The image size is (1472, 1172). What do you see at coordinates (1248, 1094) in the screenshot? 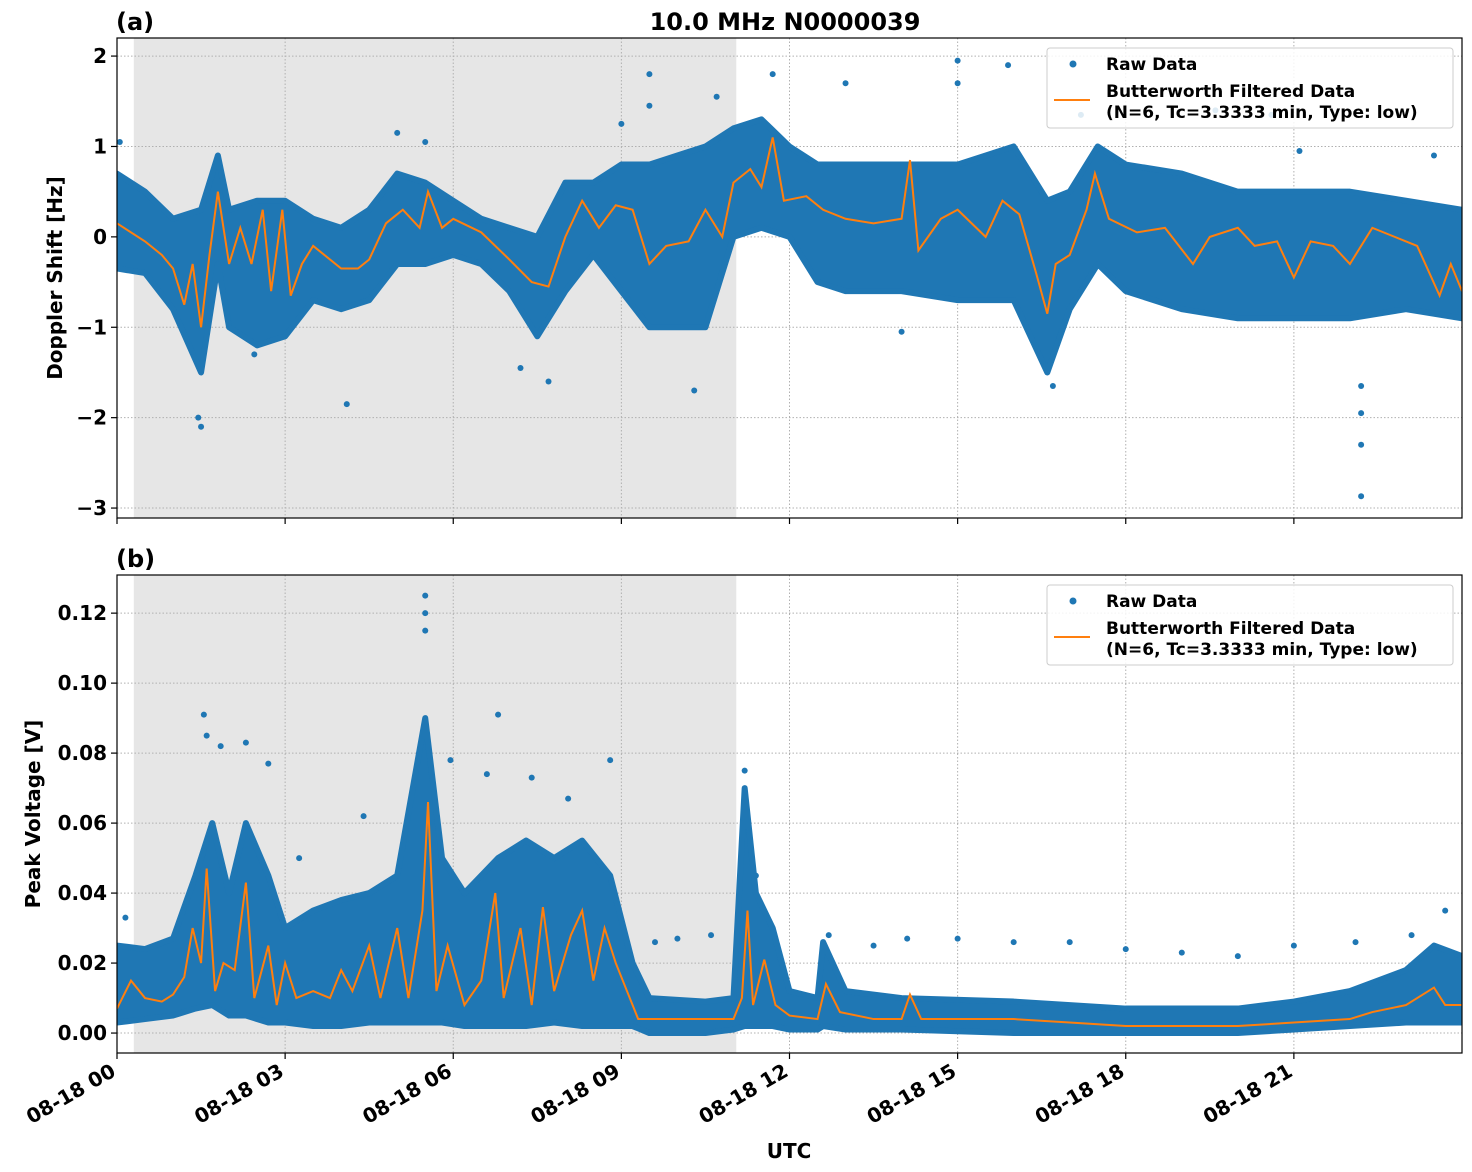
I see `x-tick-label: 08-18 21` at bounding box center [1248, 1094].